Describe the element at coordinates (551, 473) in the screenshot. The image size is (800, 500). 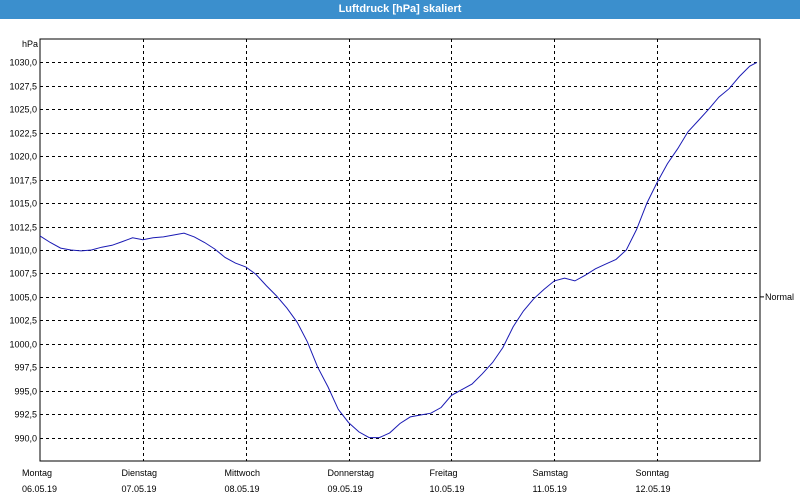
I see `x-tick-day-label: Samstag` at that location.